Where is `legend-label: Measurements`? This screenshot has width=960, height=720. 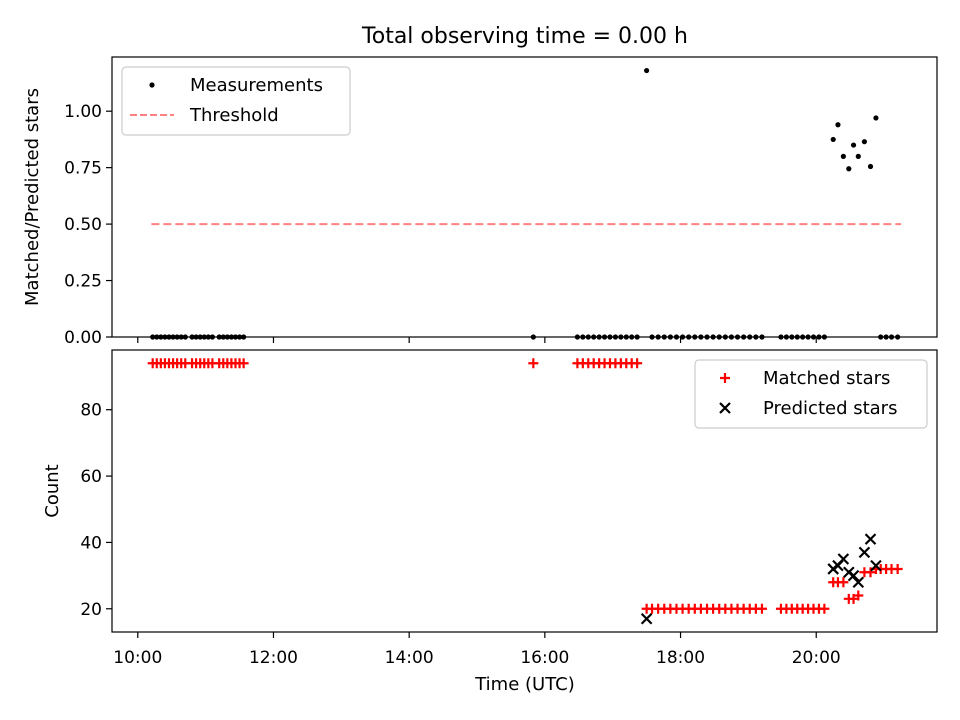 legend-label: Measurements is located at coordinates (256, 85).